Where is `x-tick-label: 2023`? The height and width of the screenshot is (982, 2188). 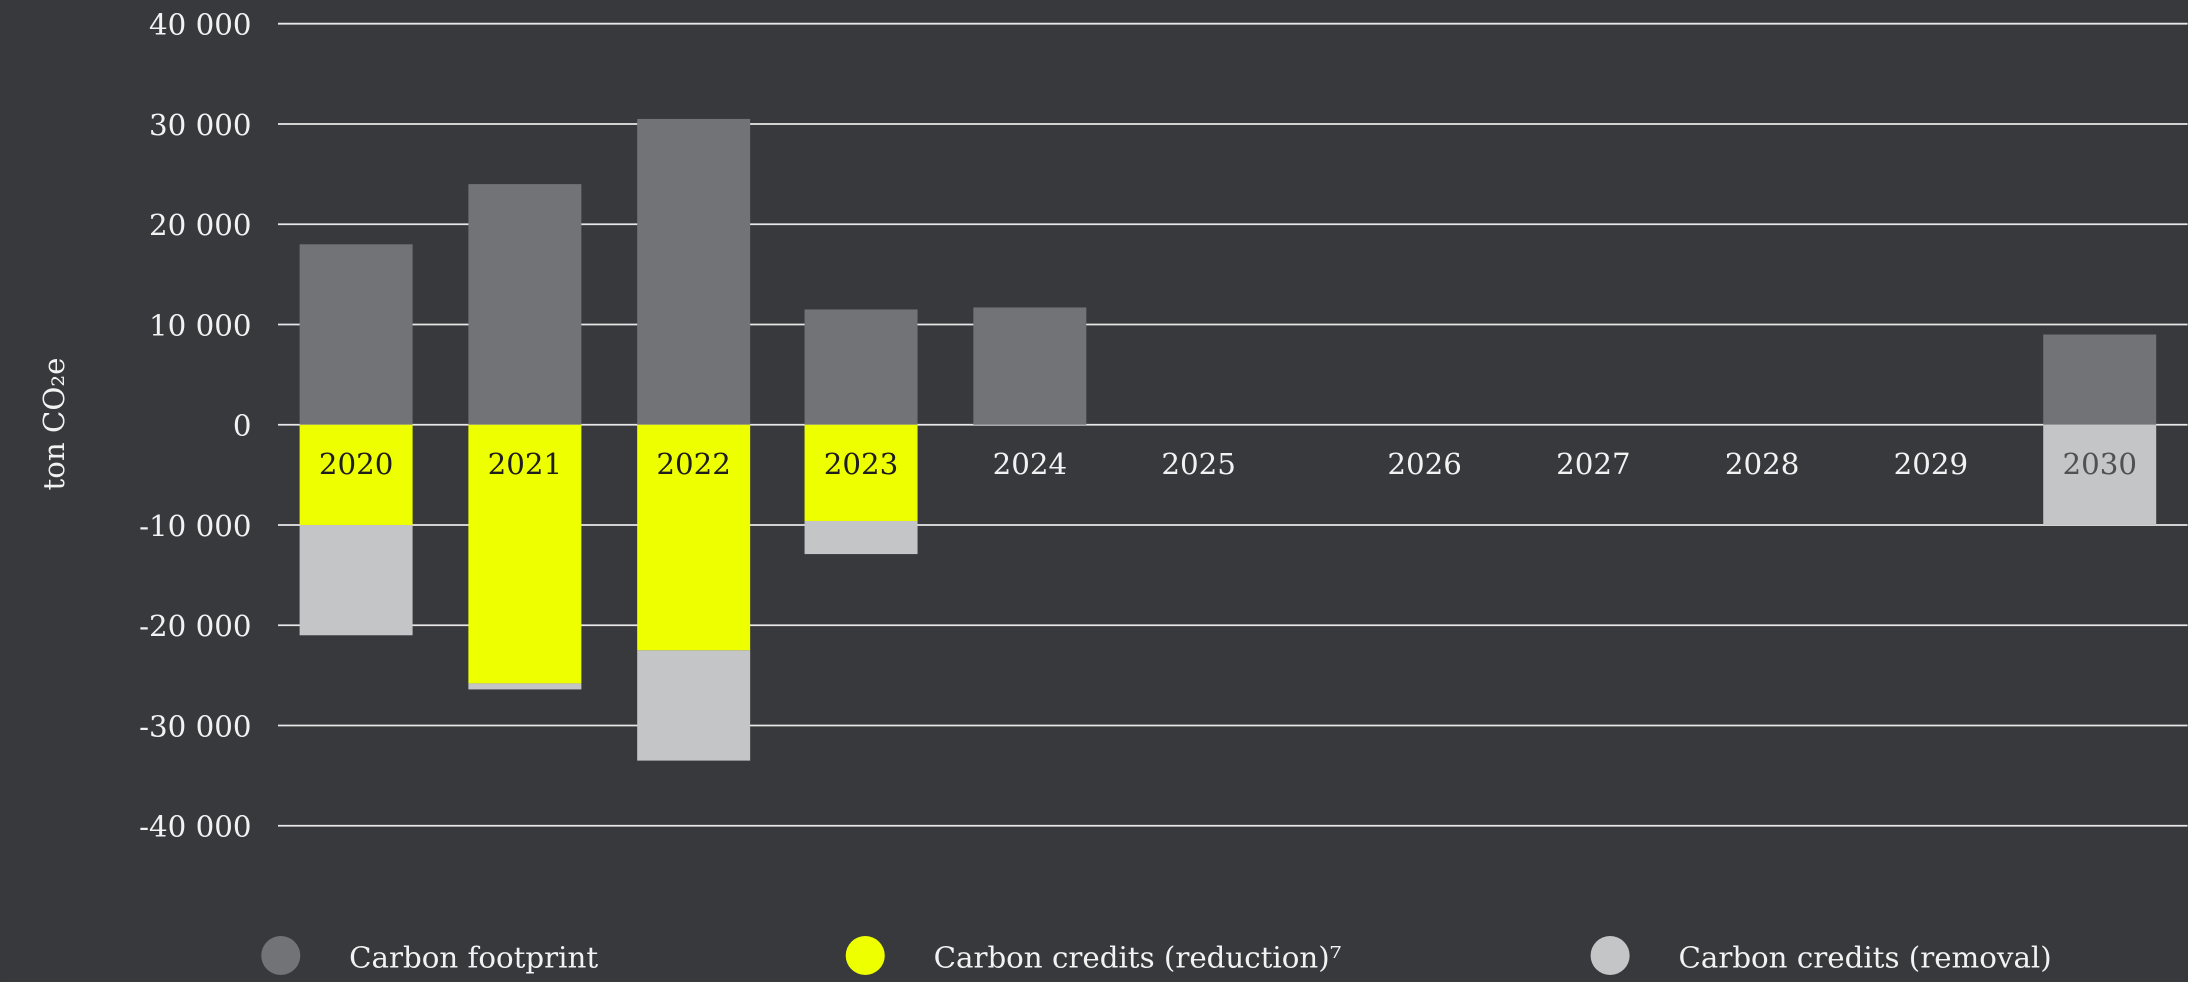 x-tick-label: 2023 is located at coordinates (861, 464).